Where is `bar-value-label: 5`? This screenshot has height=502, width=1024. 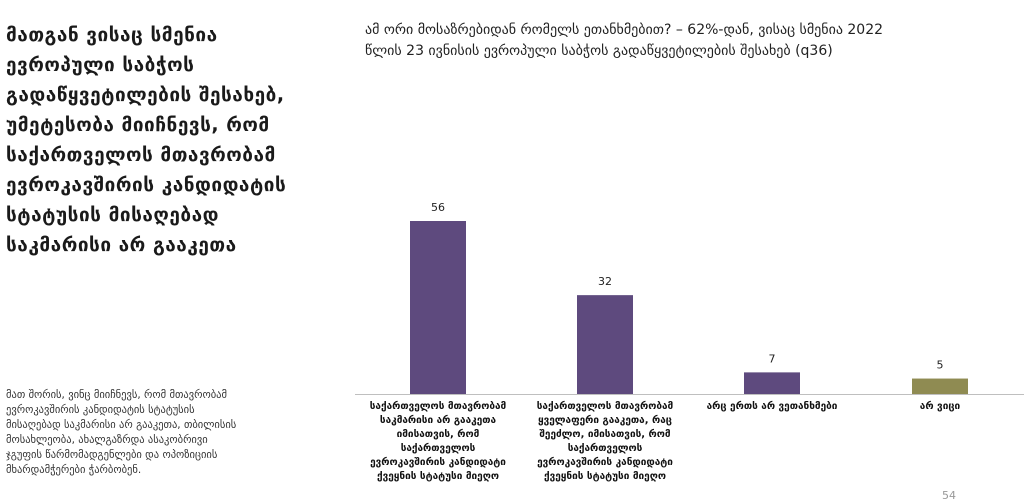 bar-value-label: 5 is located at coordinates (940, 365).